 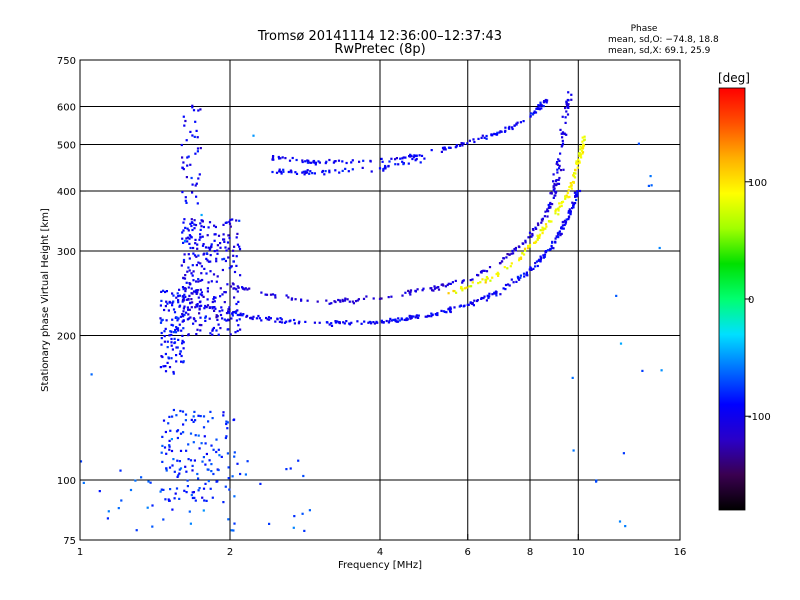 I want to click on y-tick-label: 300, so click(x=66, y=252).